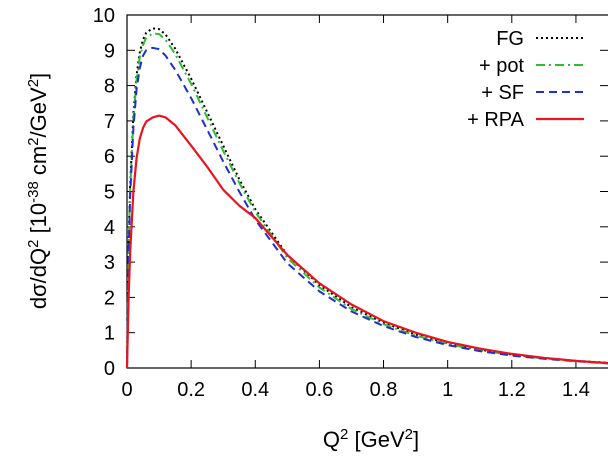 The height and width of the screenshot is (461, 608). Describe the element at coordinates (255, 390) in the screenshot. I see `x-tick-label: 0.4` at that location.